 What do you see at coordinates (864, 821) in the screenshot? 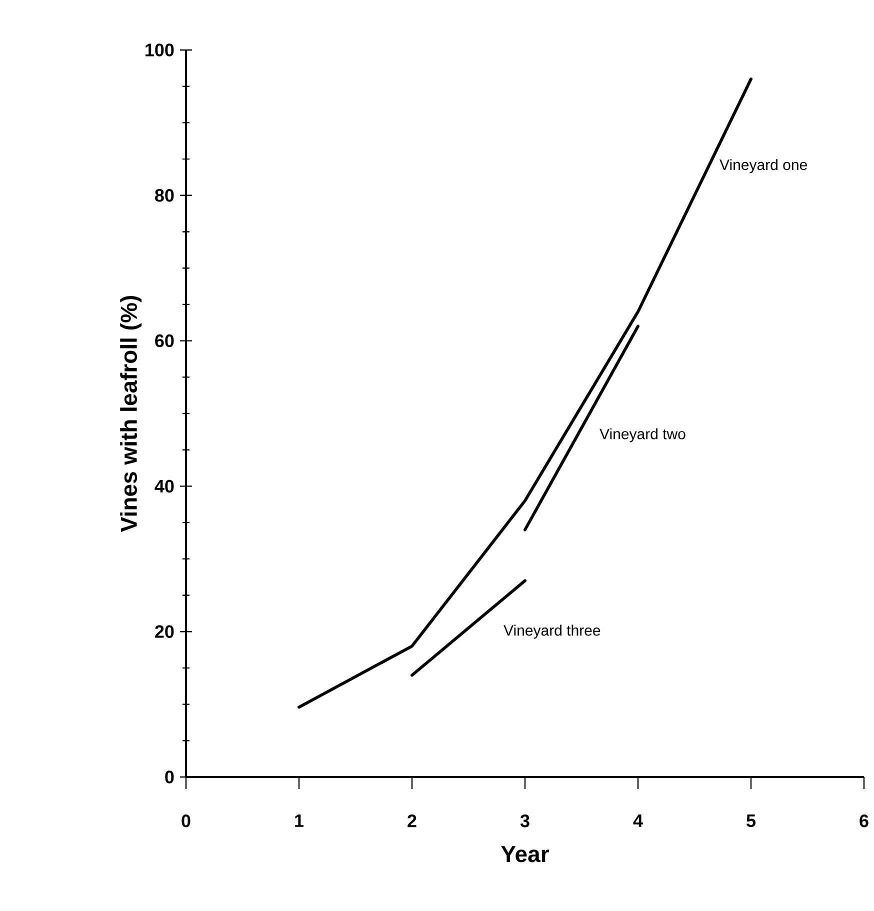
I see `x-tick-label: 6` at bounding box center [864, 821].